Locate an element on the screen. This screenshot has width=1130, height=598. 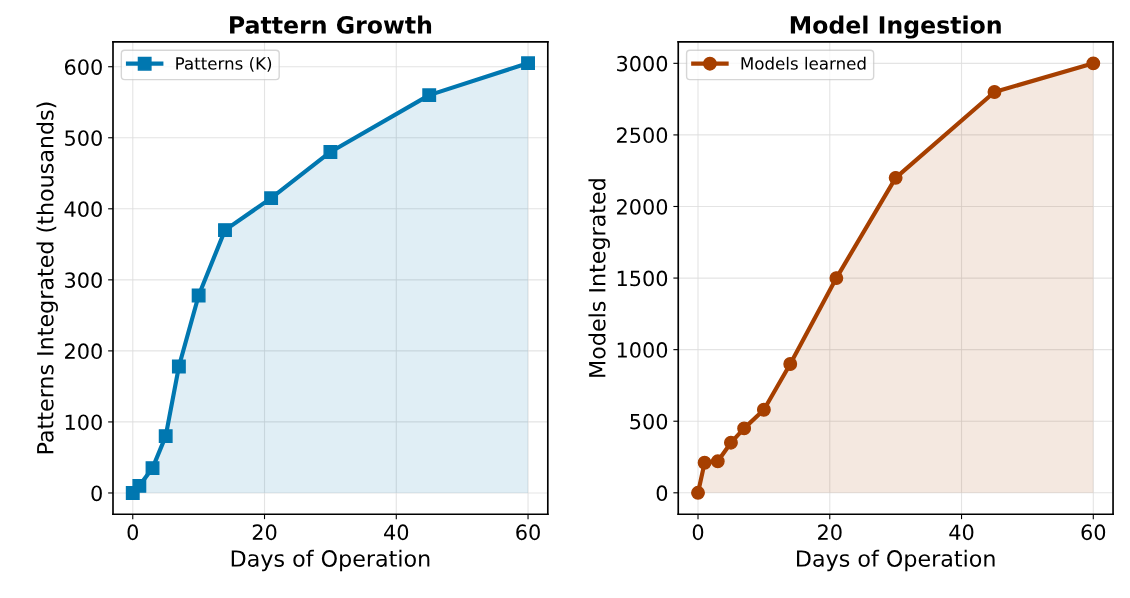
y-tick-label: 100 is located at coordinates (83, 422).